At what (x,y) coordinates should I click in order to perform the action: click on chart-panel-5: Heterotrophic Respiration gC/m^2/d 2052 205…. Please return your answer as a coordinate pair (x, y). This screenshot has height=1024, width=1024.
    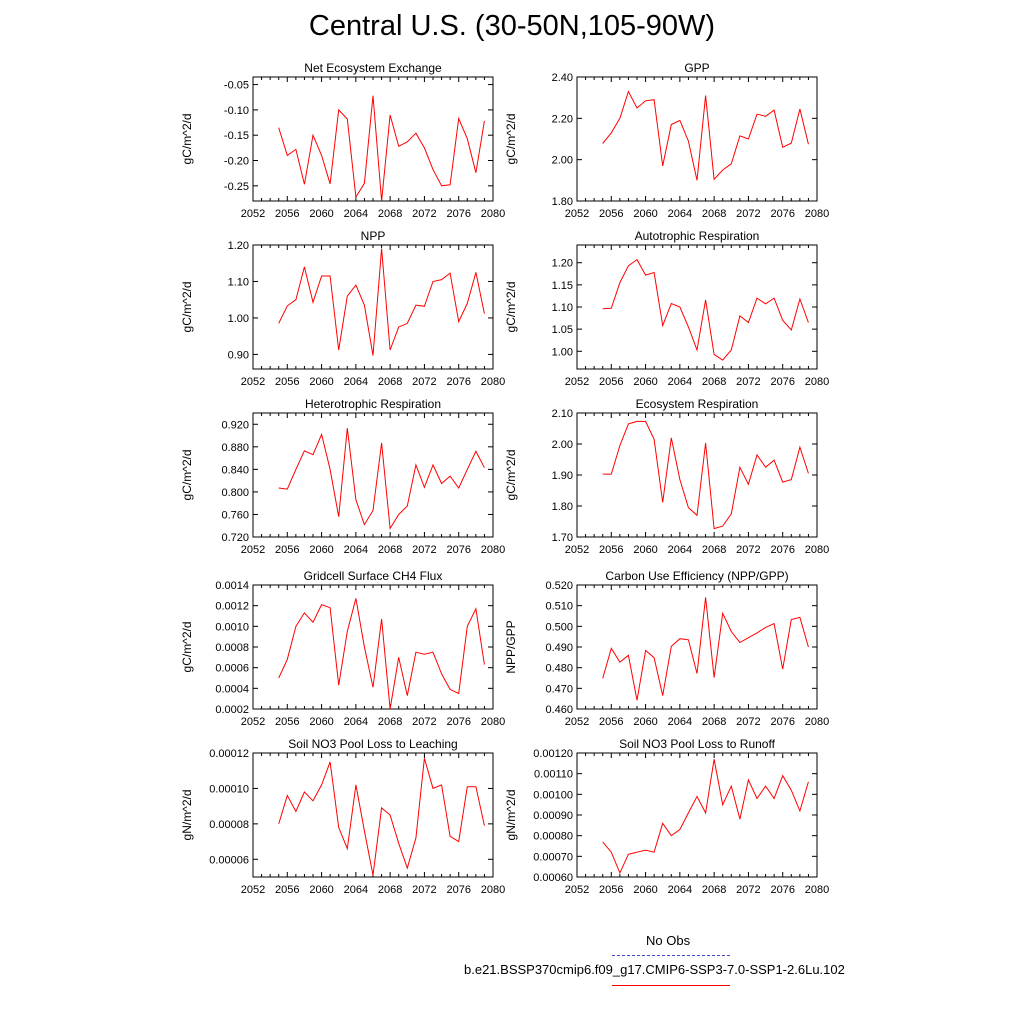
    Looking at the image, I should click on (342, 476).